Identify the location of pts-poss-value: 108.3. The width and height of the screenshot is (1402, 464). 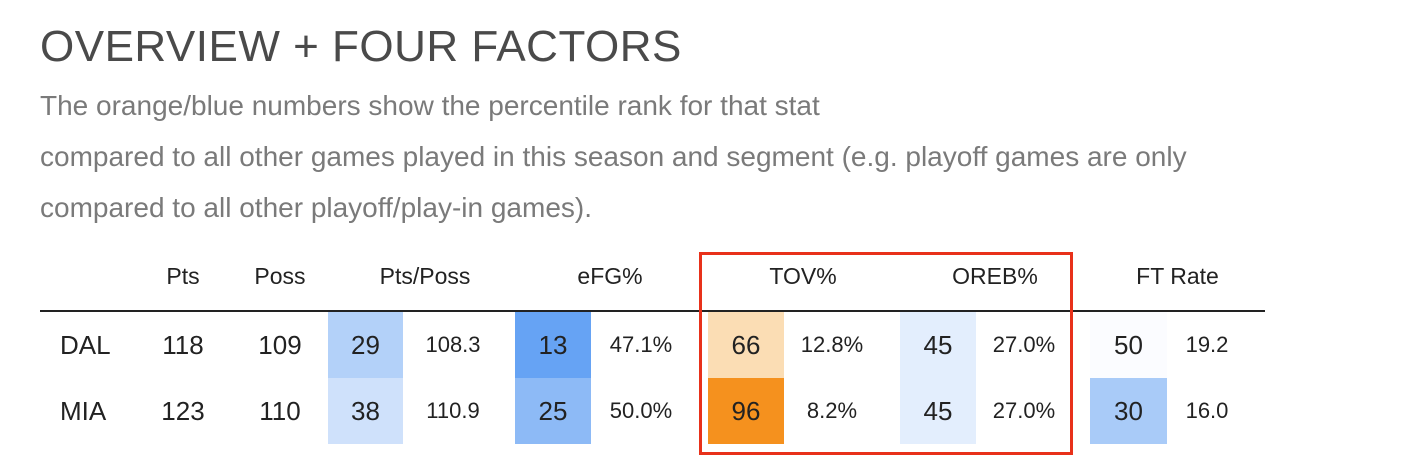
(453, 344).